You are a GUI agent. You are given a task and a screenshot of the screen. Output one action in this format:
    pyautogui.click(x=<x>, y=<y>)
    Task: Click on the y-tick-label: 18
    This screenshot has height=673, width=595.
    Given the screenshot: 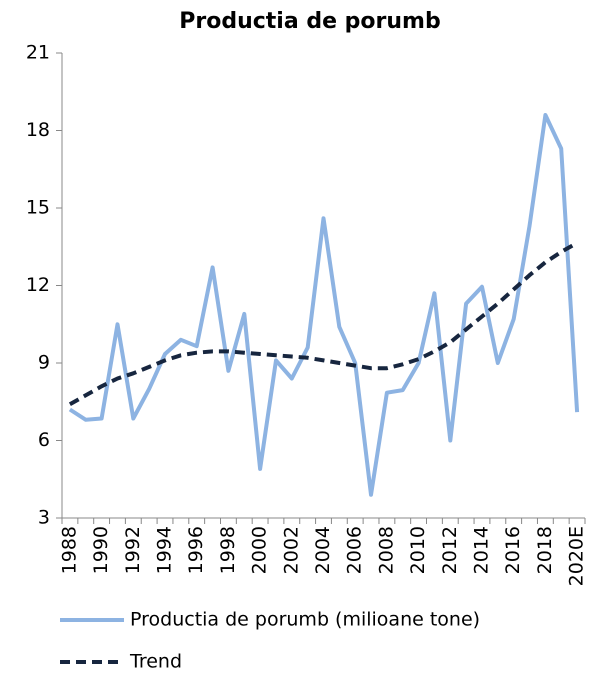 What is the action you would take?
    pyautogui.click(x=38, y=130)
    